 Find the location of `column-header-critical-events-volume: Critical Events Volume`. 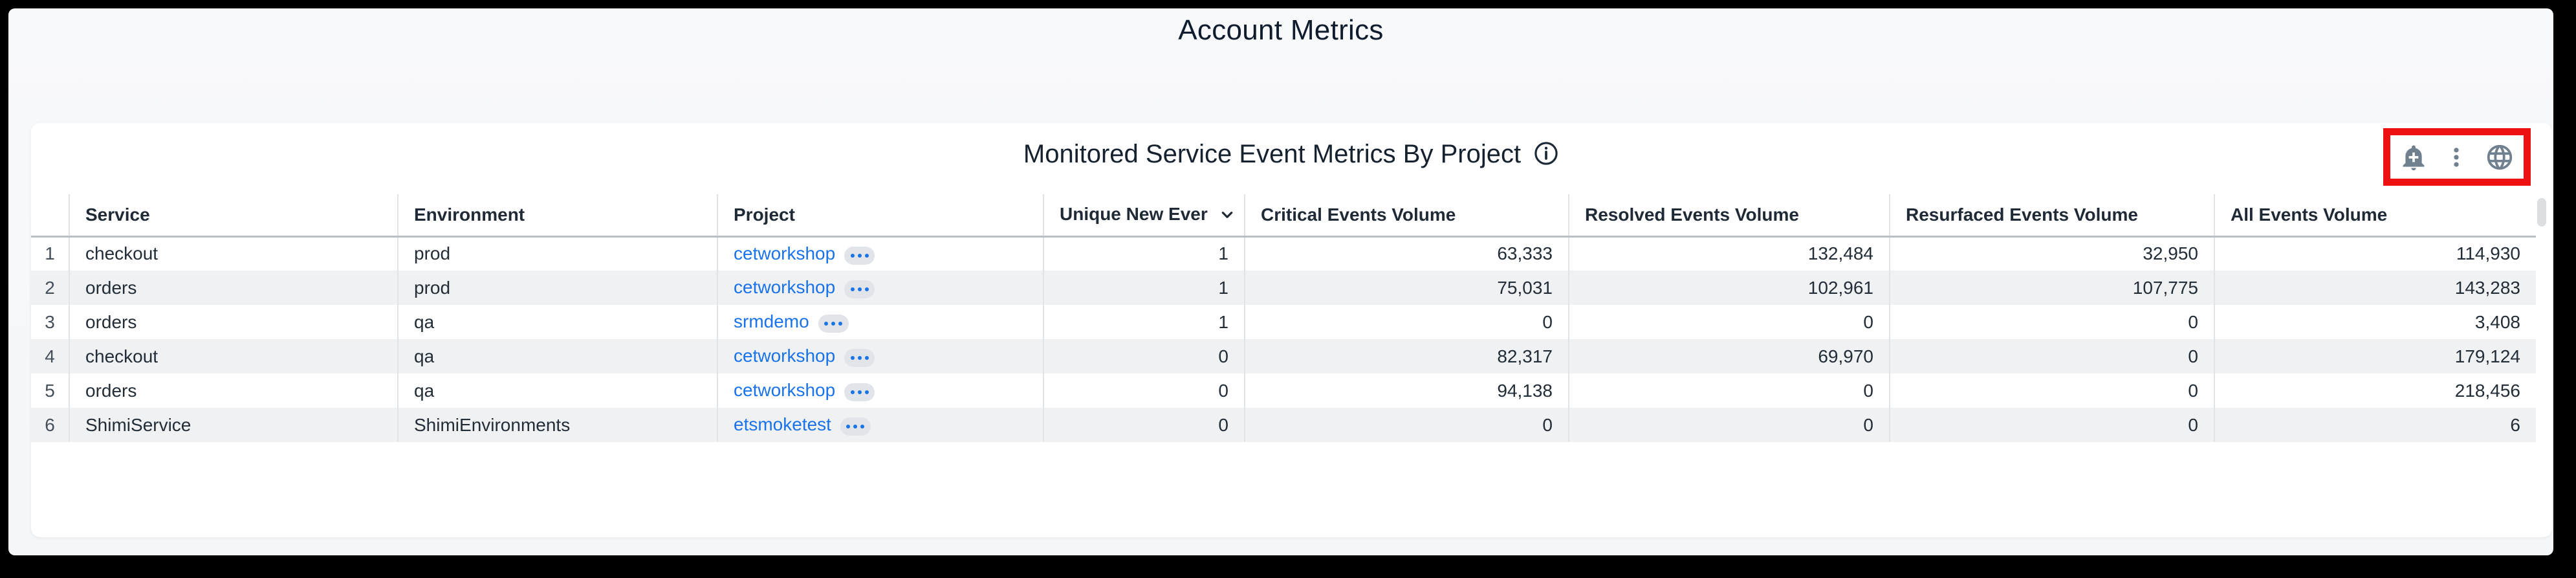

column-header-critical-events-volume: Critical Events Volume is located at coordinates (1406, 216).